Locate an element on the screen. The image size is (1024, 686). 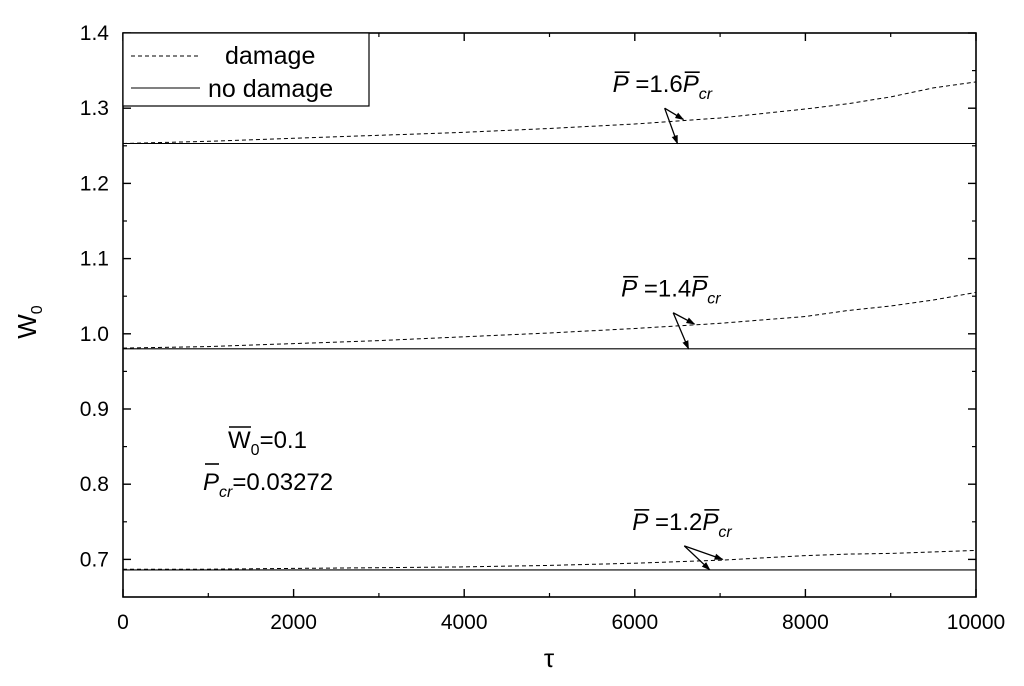
x-axis-title: τ is located at coordinates (549, 658).